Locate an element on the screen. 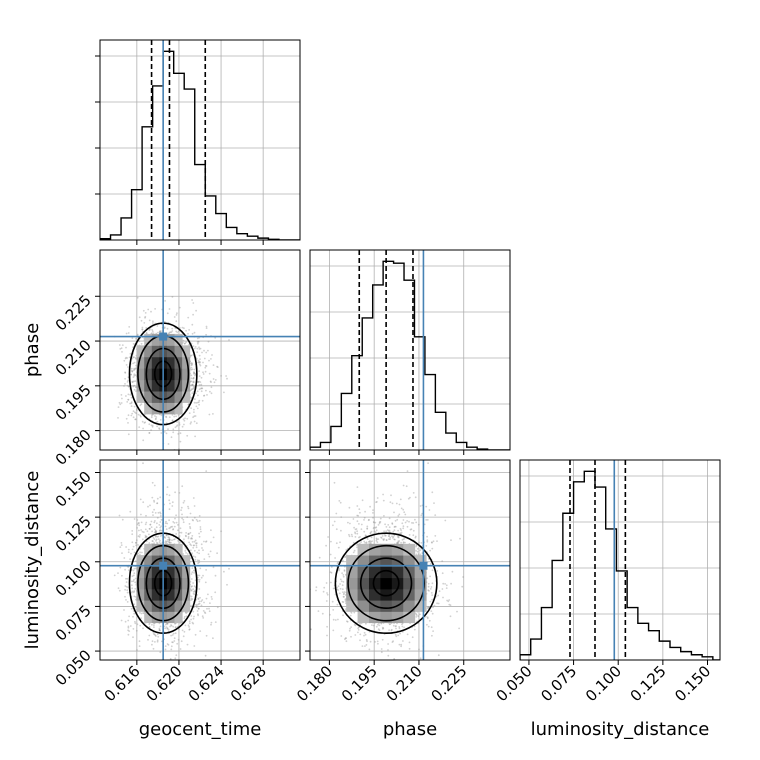  truth-marker is located at coordinates (163, 565).